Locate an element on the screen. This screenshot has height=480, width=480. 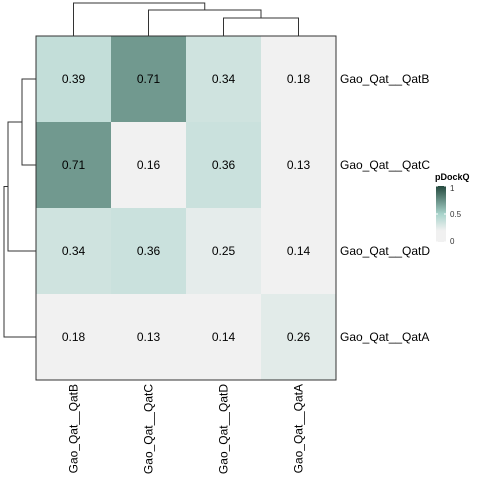
cell-value-label: 0.16 is located at coordinates (149, 165).